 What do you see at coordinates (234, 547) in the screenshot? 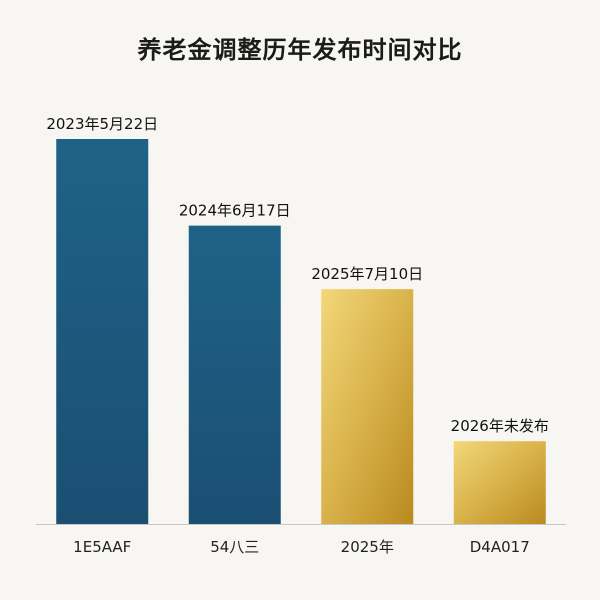
I see `x-tick-label-2: 54八三` at bounding box center [234, 547].